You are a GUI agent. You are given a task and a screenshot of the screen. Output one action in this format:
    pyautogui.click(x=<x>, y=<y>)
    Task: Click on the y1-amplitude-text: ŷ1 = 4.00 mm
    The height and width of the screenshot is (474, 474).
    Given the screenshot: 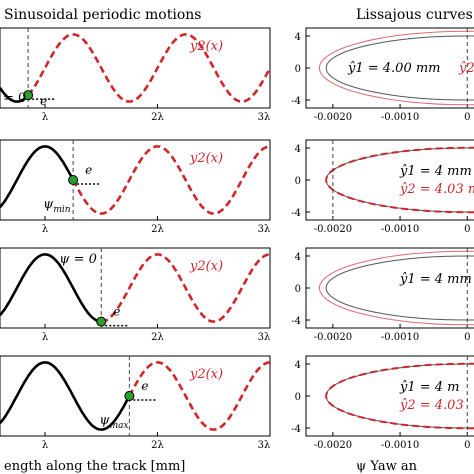 What is the action you would take?
    pyautogui.click(x=394, y=68)
    